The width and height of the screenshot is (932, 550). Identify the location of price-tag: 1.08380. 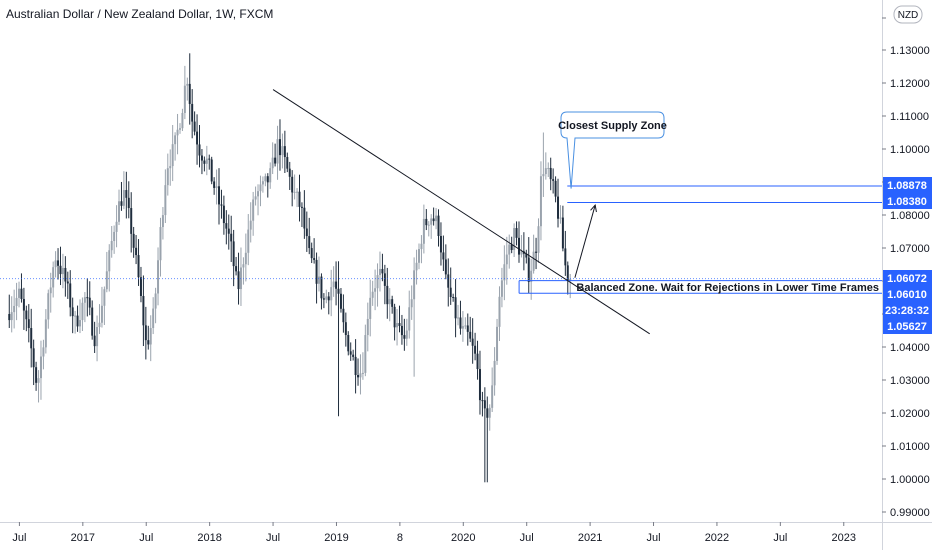
(907, 201).